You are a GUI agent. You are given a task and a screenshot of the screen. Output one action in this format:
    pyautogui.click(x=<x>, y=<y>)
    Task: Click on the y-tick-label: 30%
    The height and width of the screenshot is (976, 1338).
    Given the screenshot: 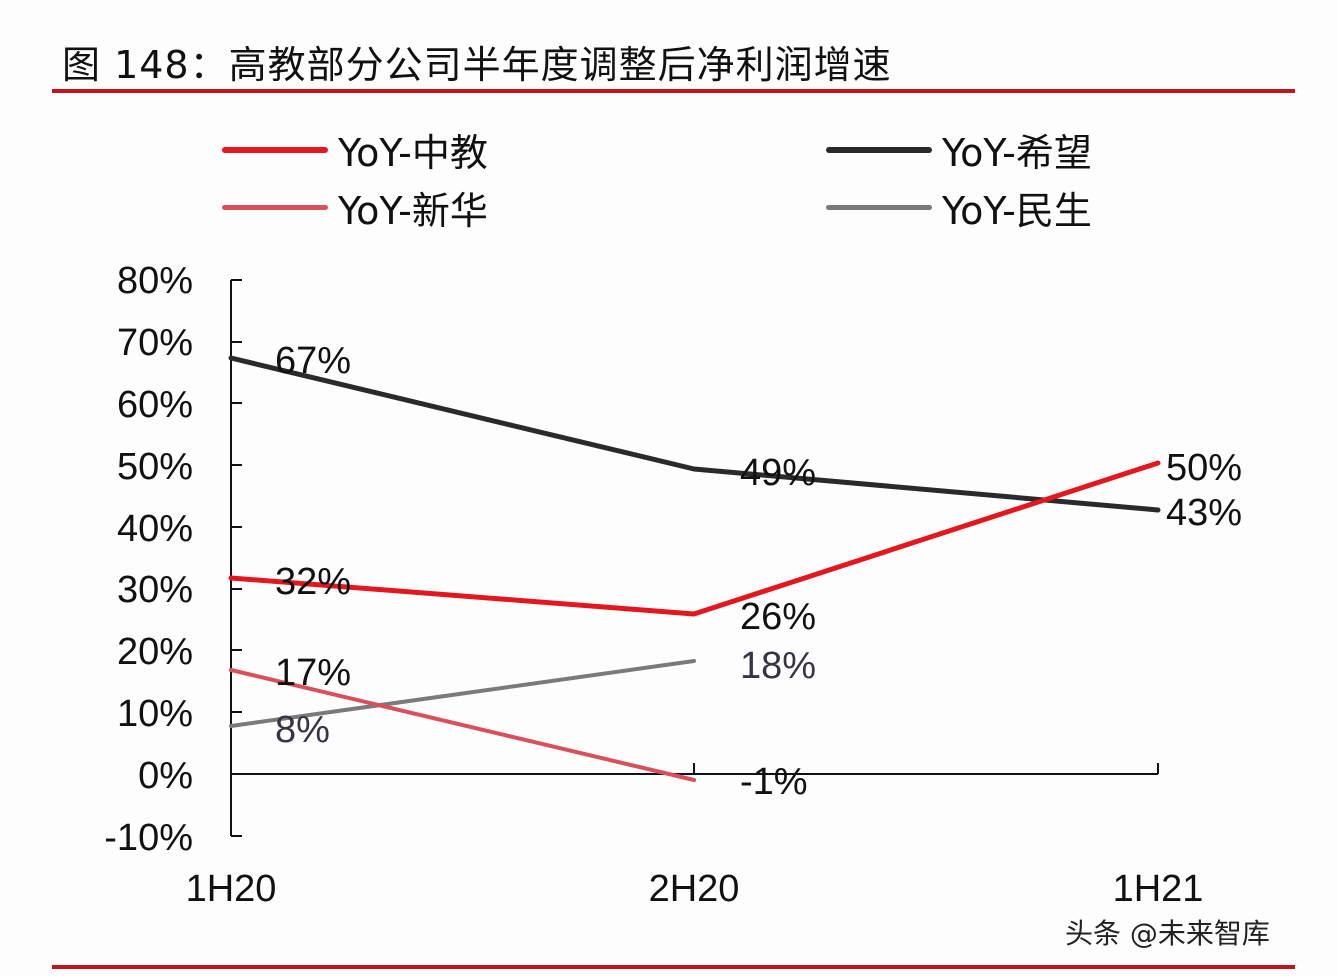 What is the action you would take?
    pyautogui.click(x=155, y=590)
    